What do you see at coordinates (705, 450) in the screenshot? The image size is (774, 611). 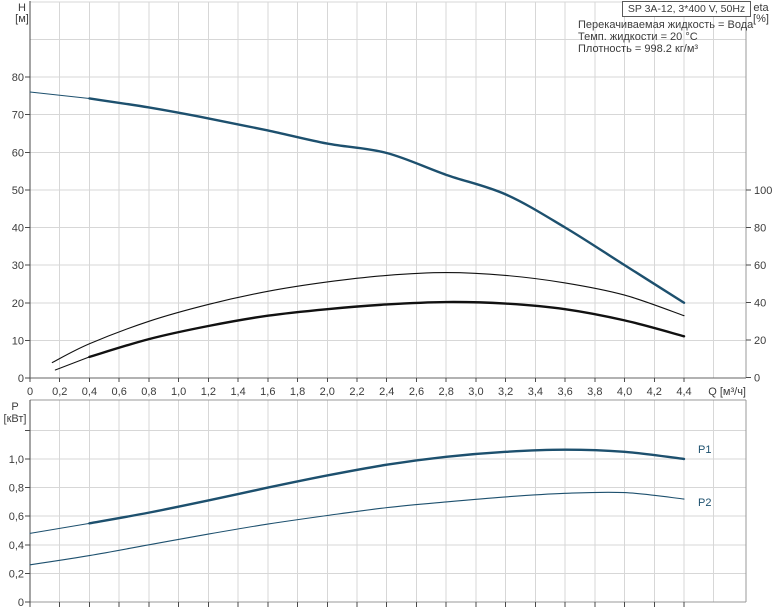 I see `p1-curve-label: P1` at bounding box center [705, 450].